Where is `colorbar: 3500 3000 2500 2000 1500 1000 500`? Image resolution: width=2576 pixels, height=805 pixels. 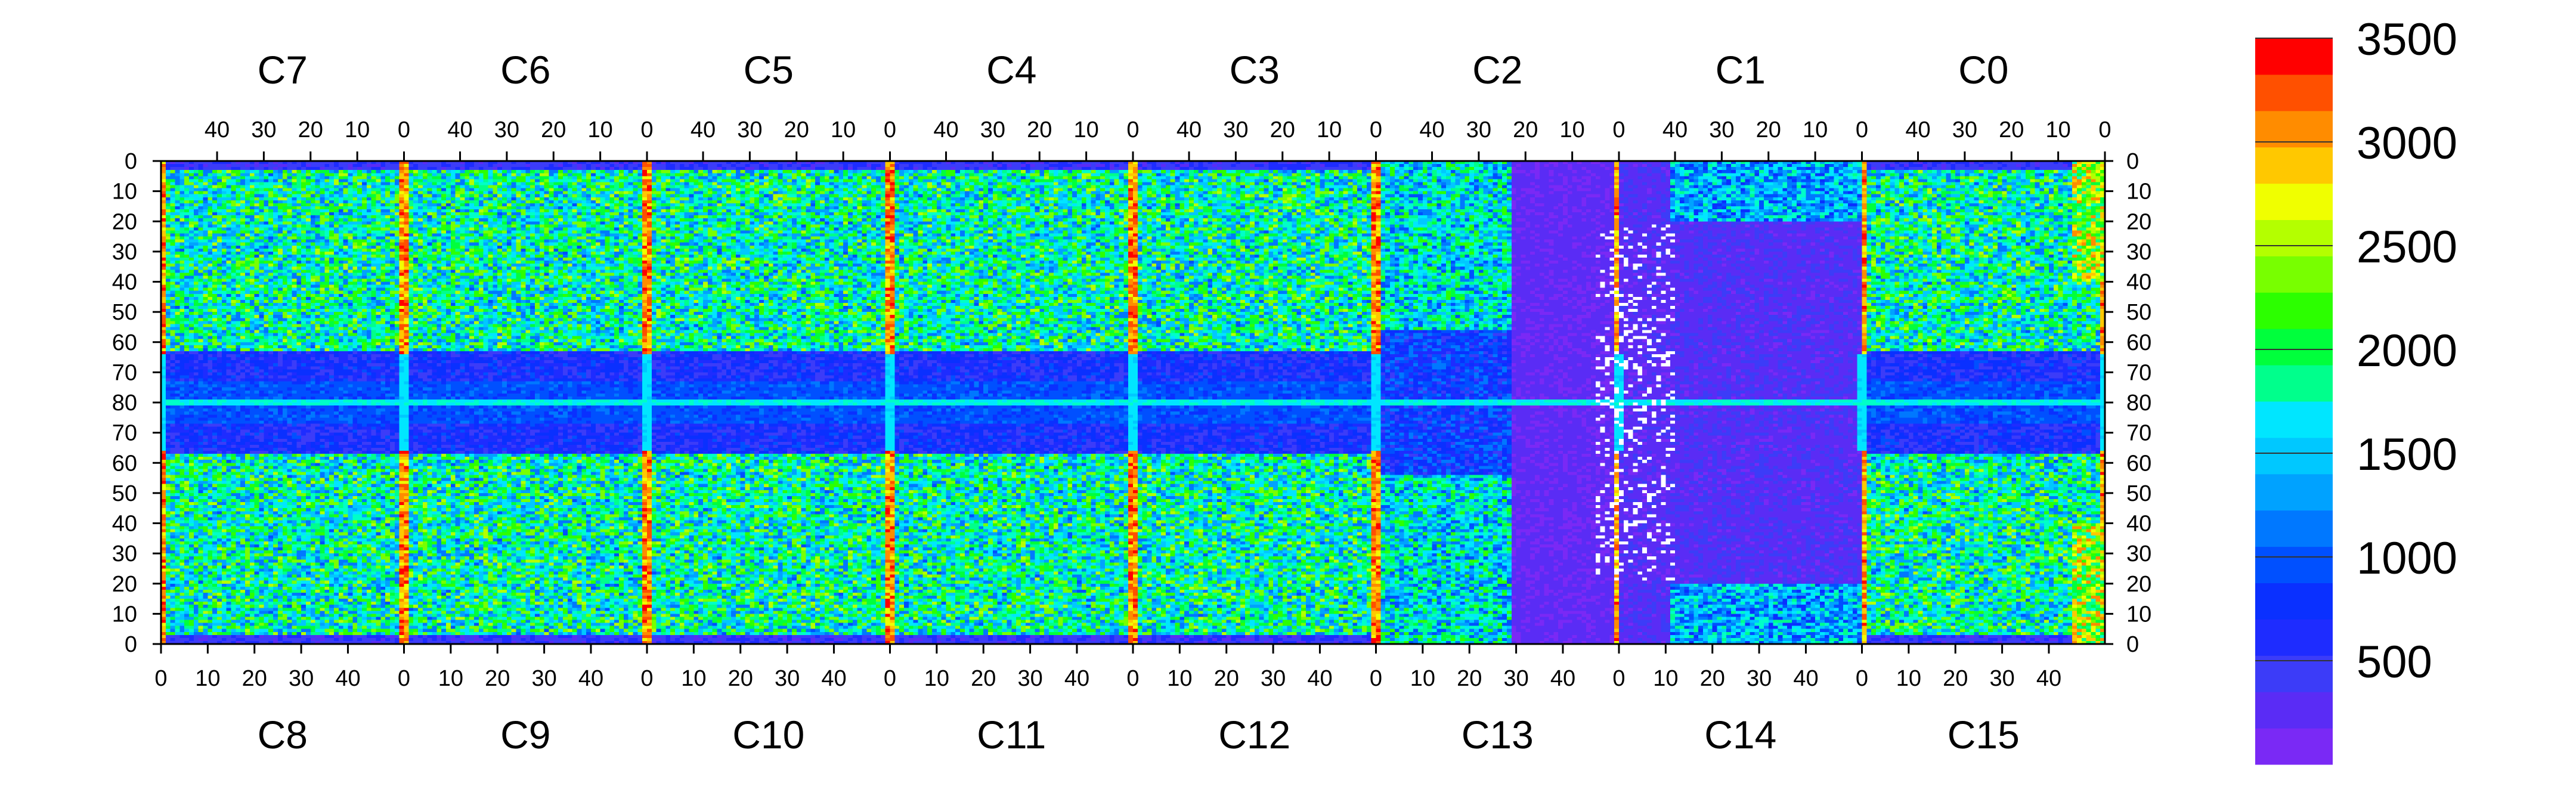
colorbar: 3500 3000 2500 2000 1500 1000 500 is located at coordinates (2356, 390).